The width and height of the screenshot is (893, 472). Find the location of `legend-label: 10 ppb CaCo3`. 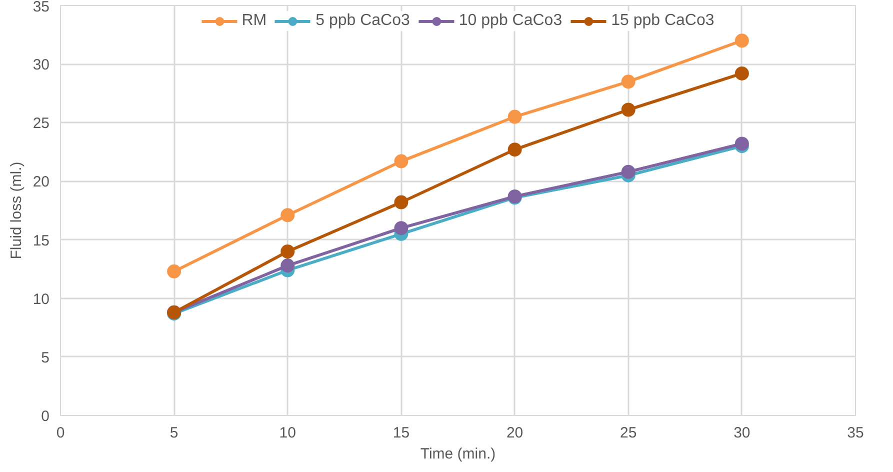

legend-label: 10 ppb CaCo3 is located at coordinates (510, 21).